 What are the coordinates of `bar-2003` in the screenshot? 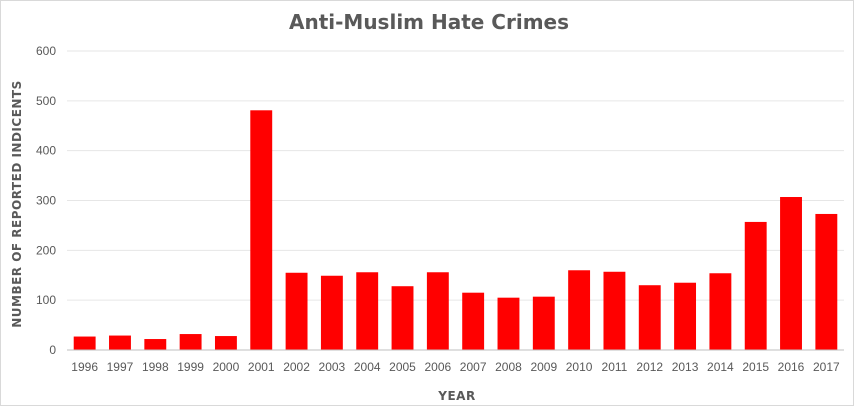 It's located at (331, 312).